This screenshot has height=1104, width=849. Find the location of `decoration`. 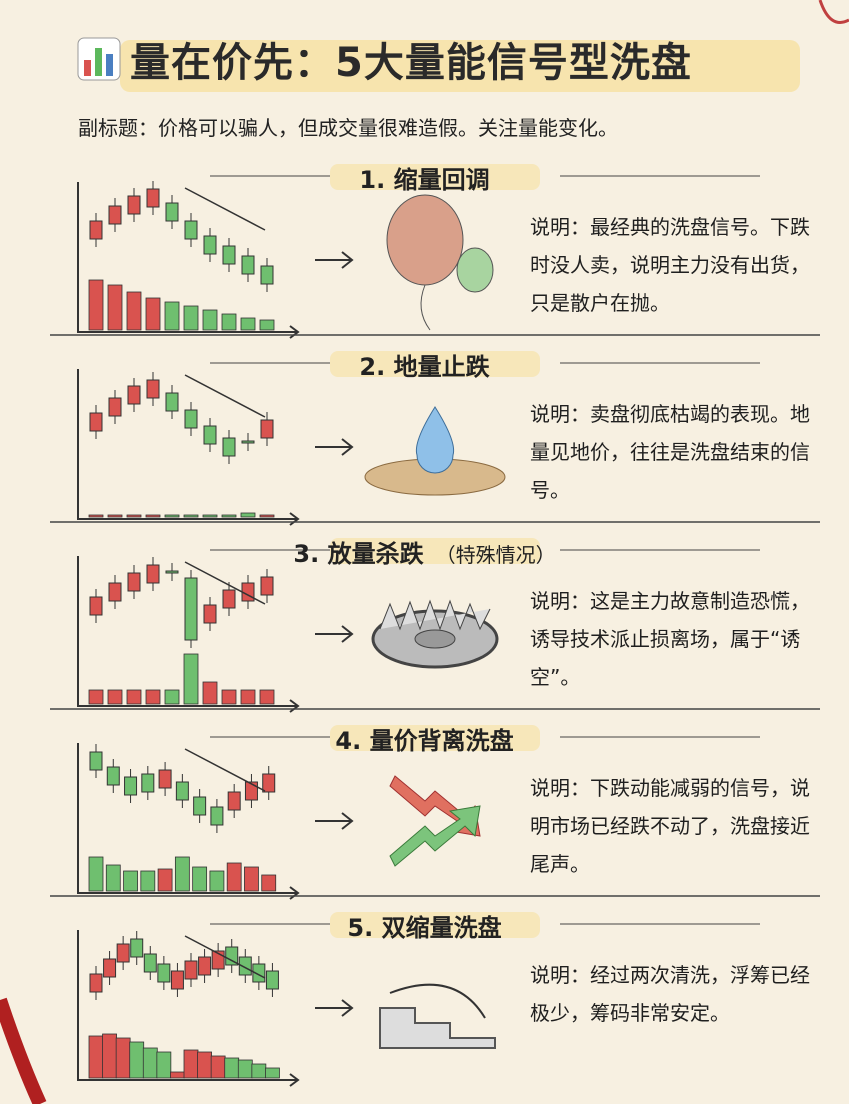

decoration is located at coordinates (833, 12).